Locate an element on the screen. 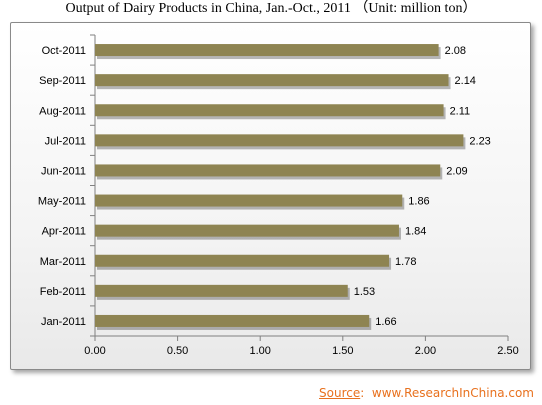 The width and height of the screenshot is (542, 405). y-tick-label: Mar-2011 is located at coordinates (63, 262).